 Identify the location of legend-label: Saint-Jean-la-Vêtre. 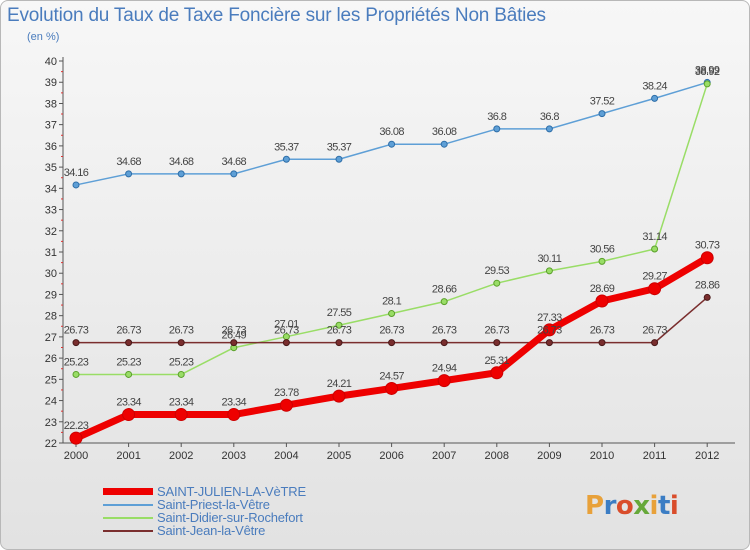
(211, 530).